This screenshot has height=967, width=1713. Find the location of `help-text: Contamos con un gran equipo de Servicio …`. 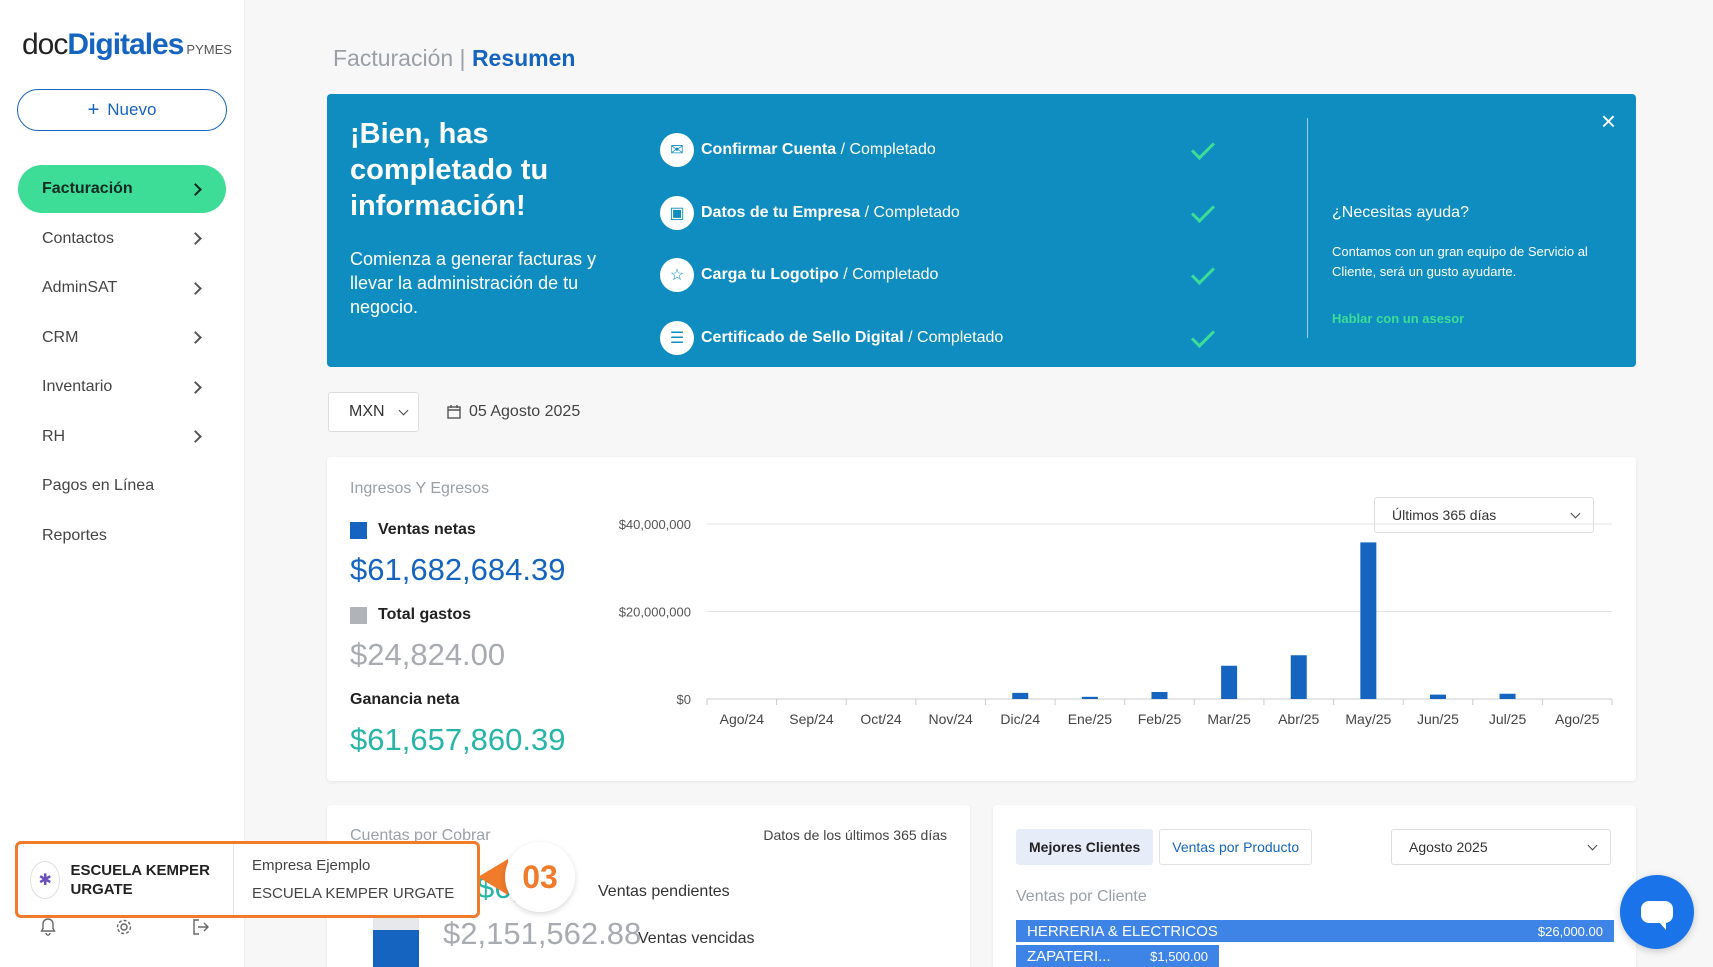

help-text: Contamos con un gran equipo de Servicio … is located at coordinates (1460, 261).